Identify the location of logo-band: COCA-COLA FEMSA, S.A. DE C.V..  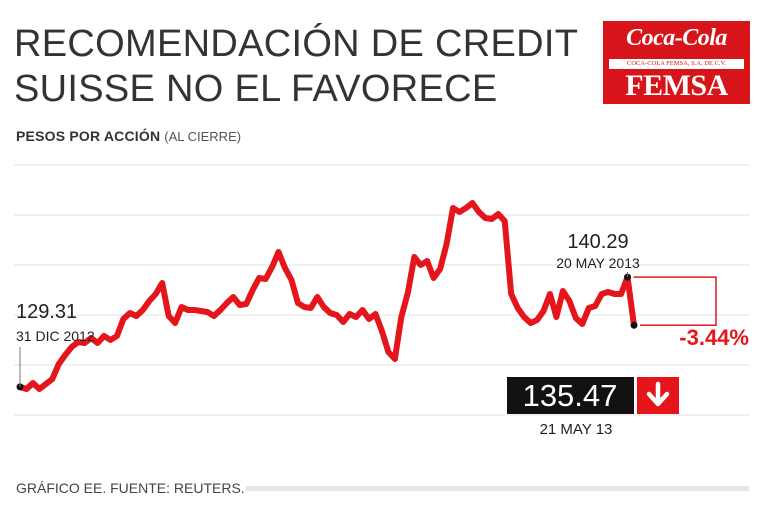
(676, 64).